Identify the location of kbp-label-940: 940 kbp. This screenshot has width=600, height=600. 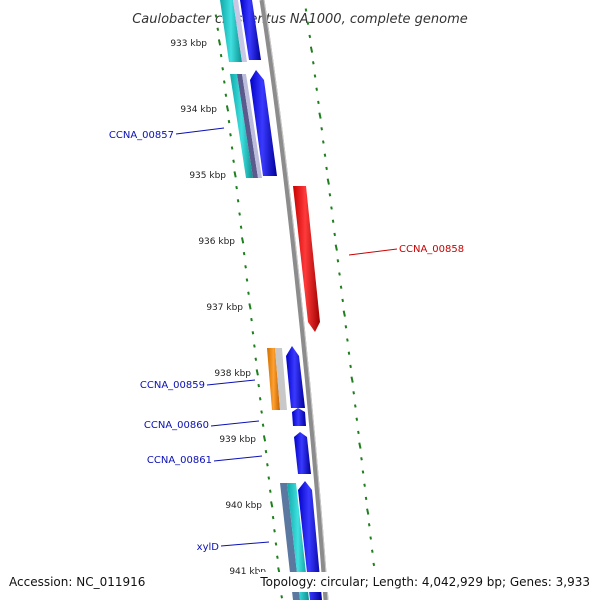
(243, 506).